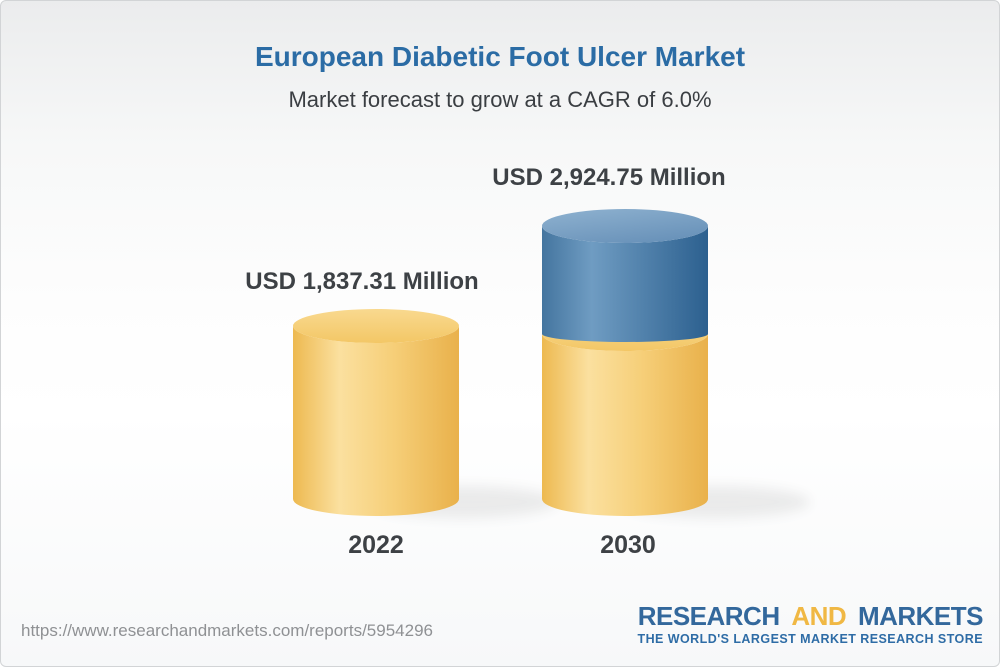  I want to click on bar-2030-cylinder, so click(625, 362).